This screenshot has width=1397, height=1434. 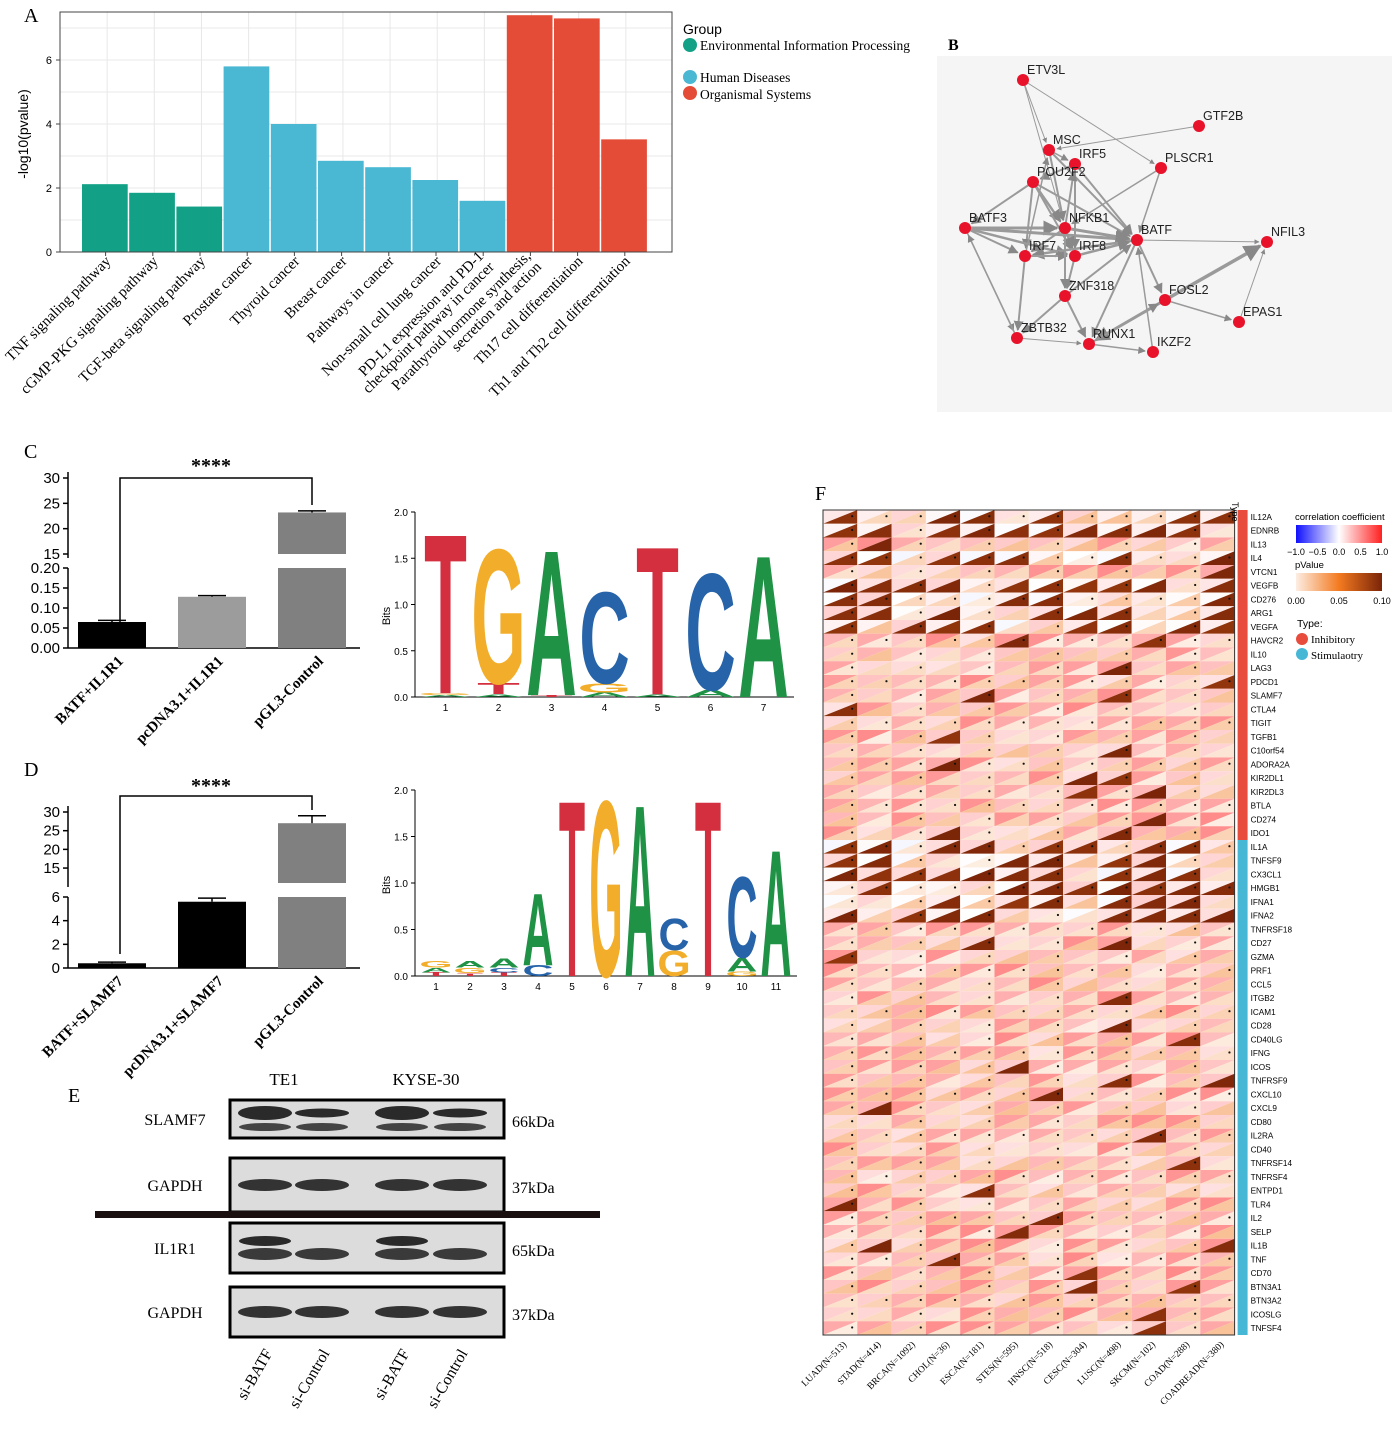 I want to click on type-annotation-bar, so click(x=1242, y=922).